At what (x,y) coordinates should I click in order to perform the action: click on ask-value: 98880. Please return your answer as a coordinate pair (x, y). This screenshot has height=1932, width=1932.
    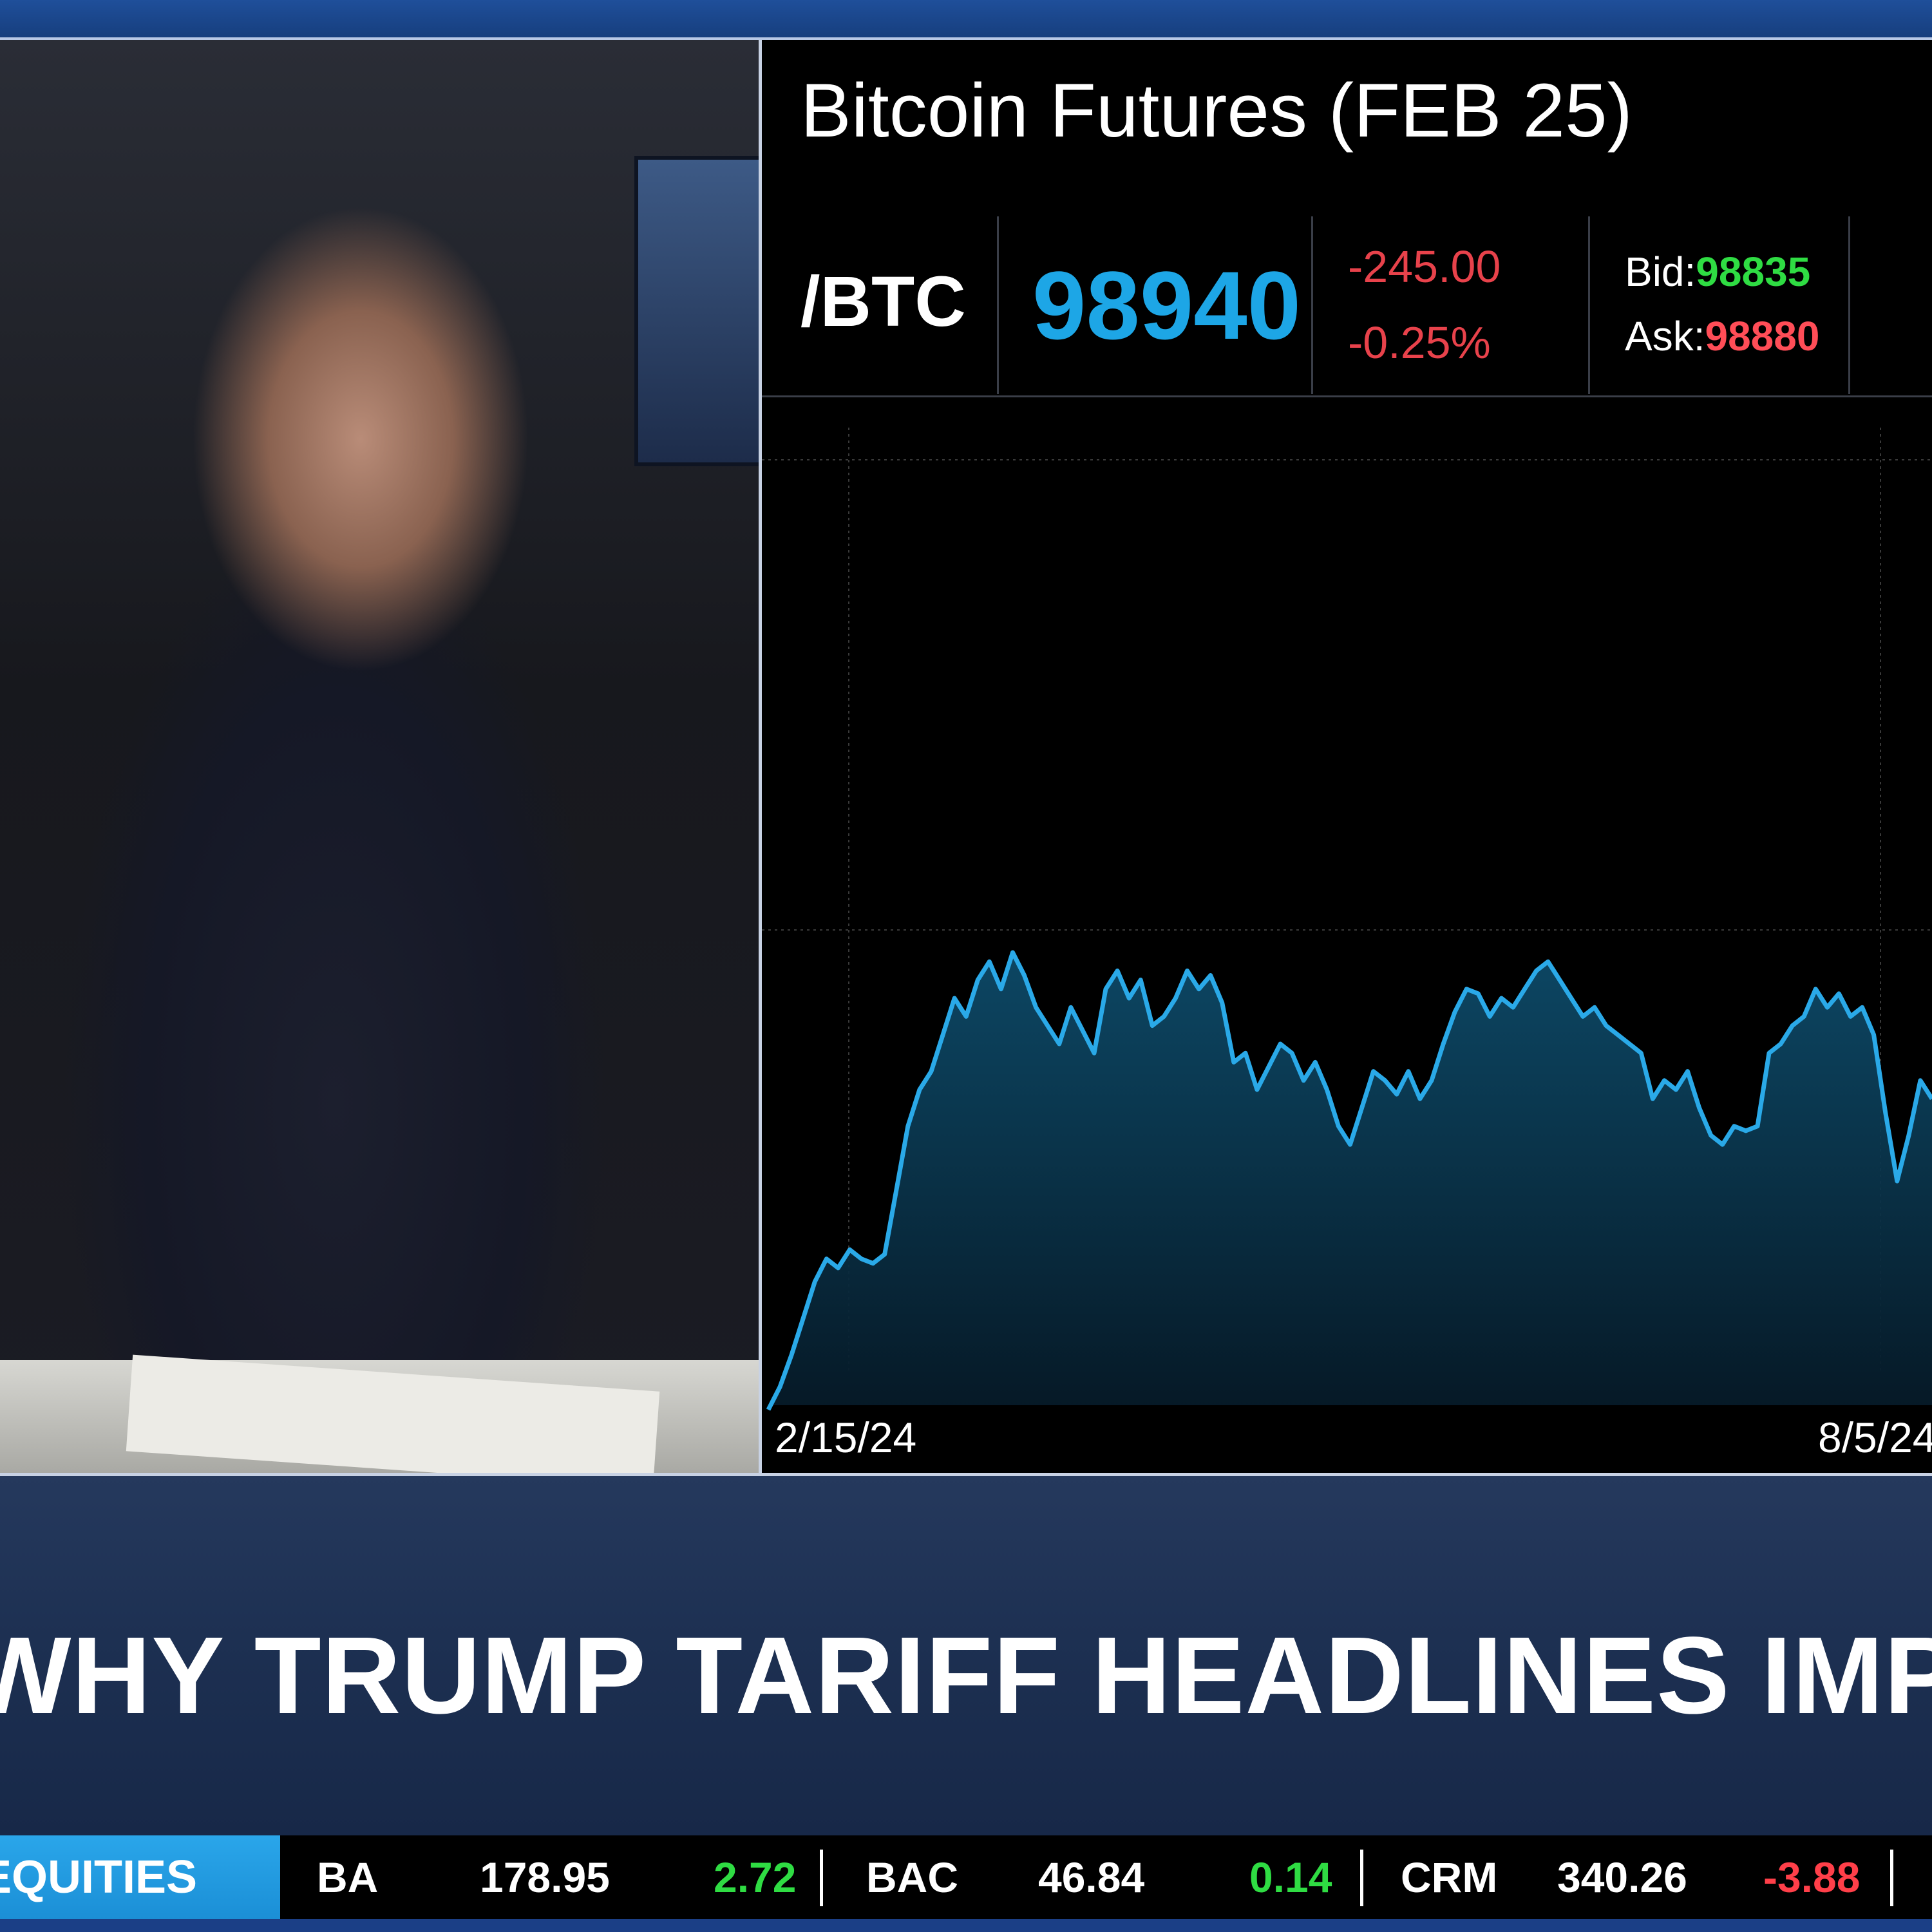
    Looking at the image, I should click on (1762, 336).